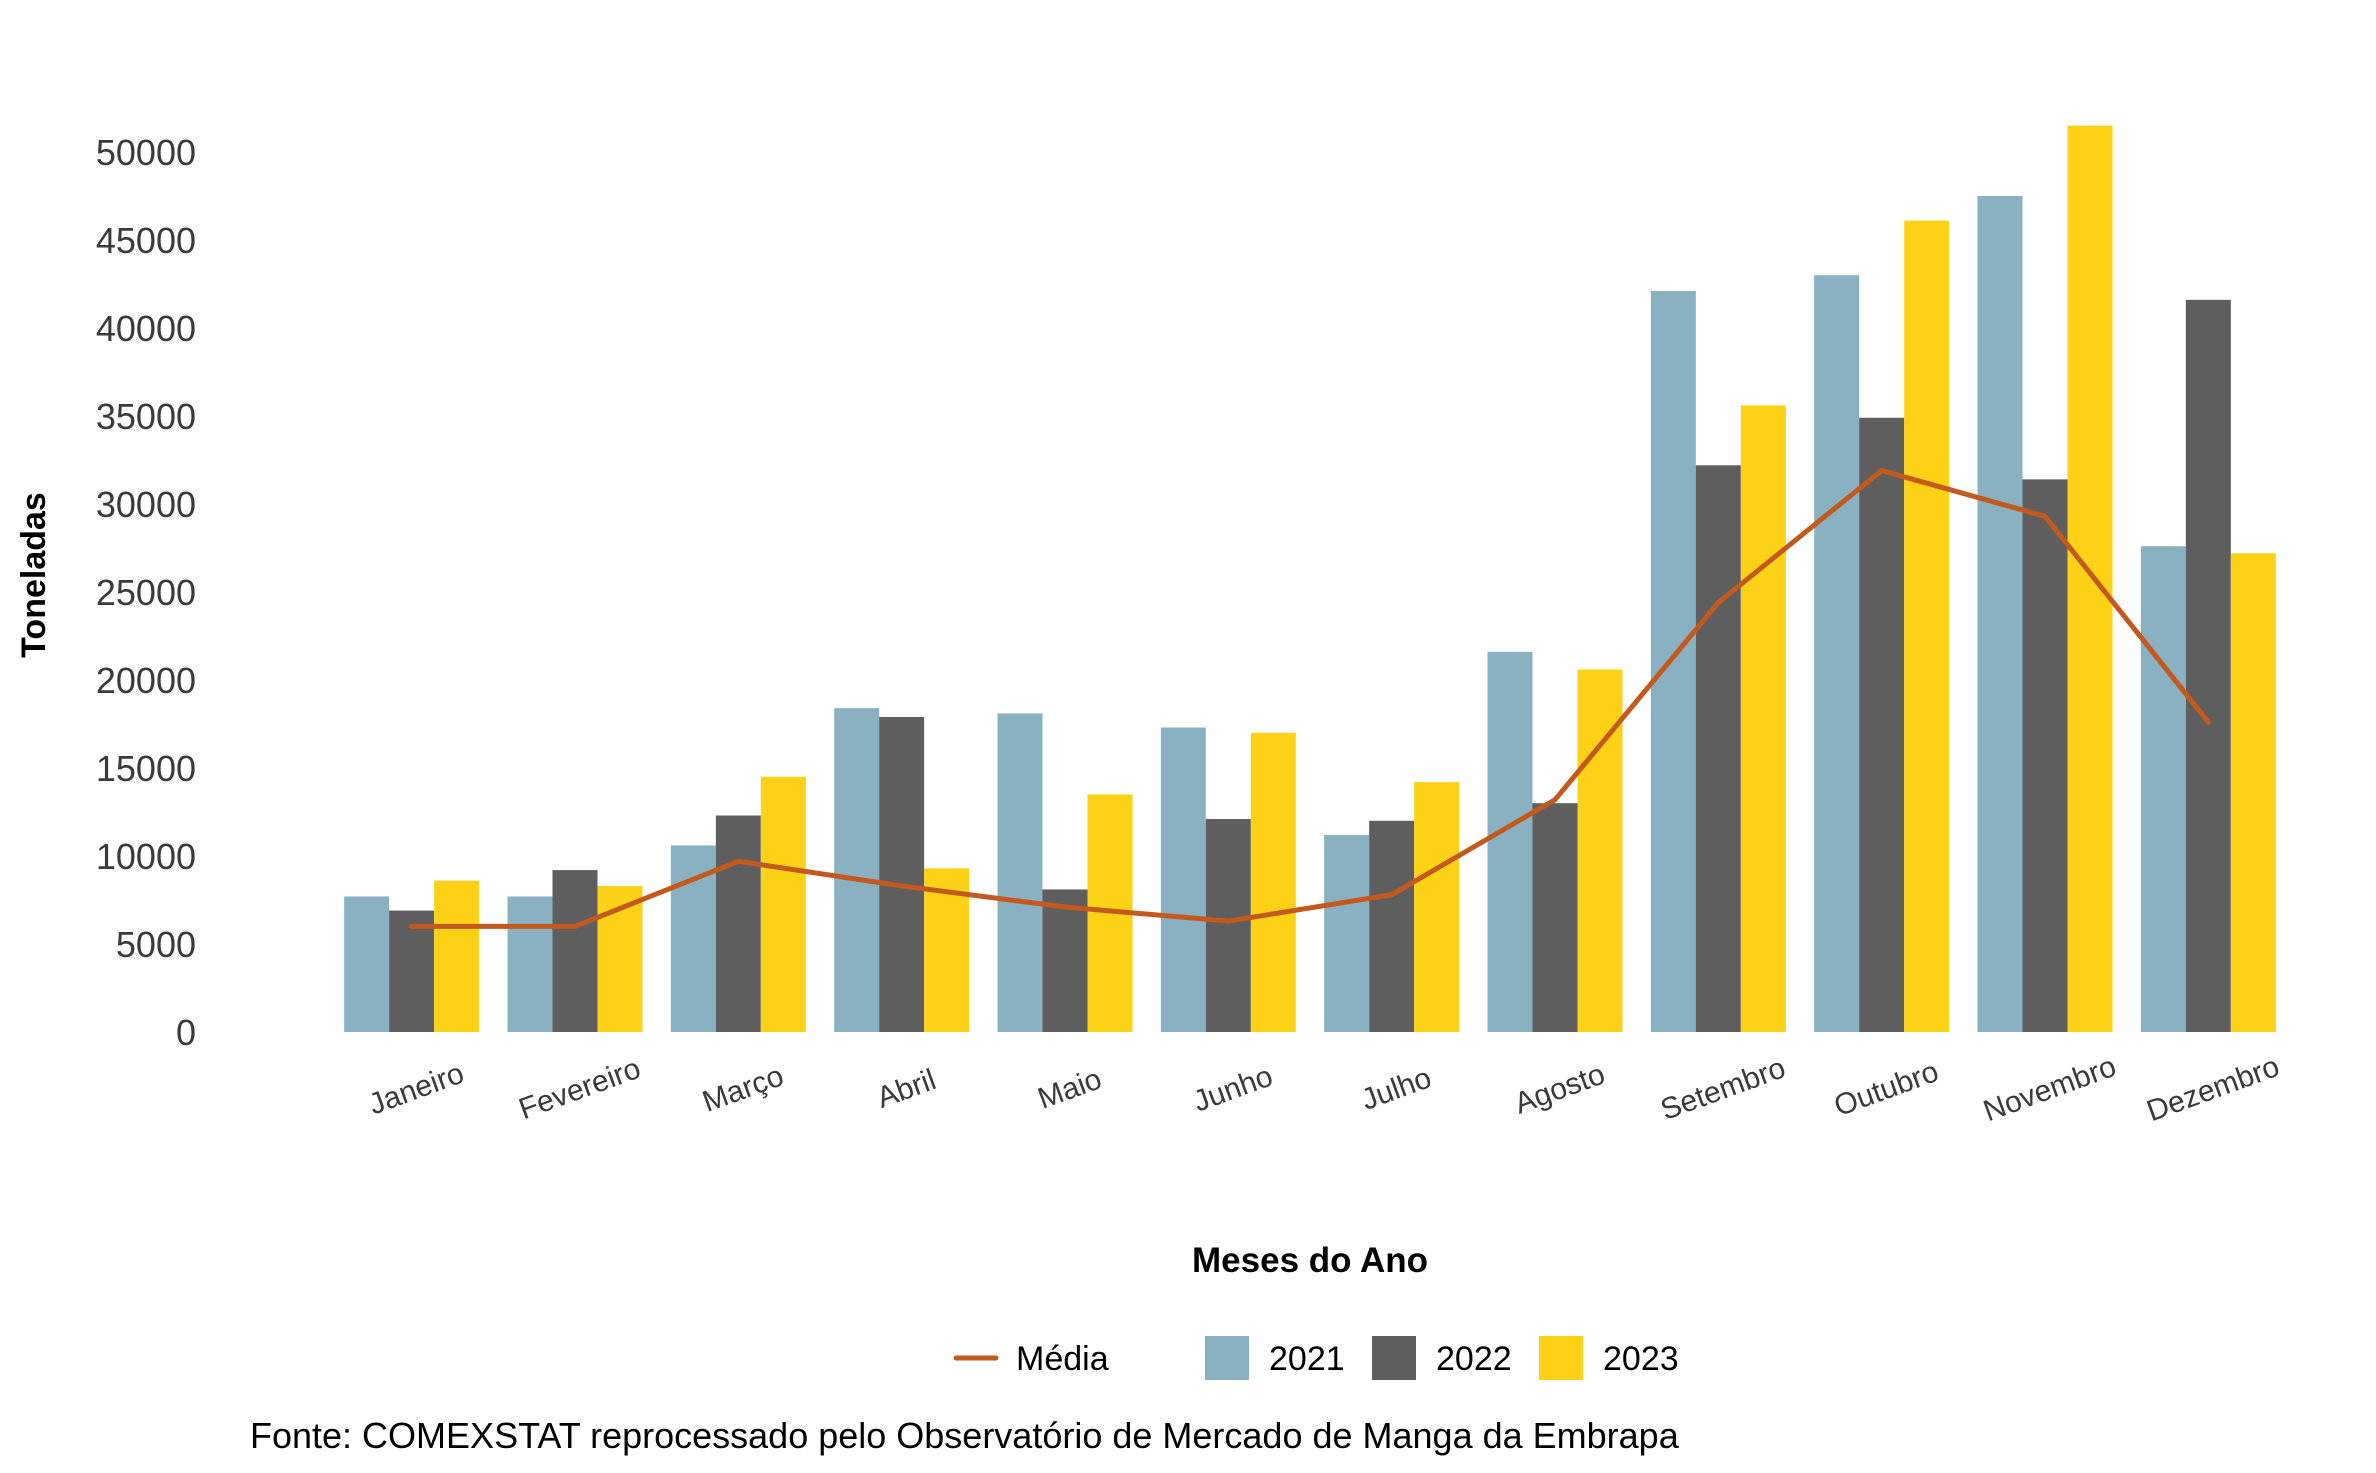 The width and height of the screenshot is (2376, 1473). I want to click on x-tick-label: Agosto, so click(1559, 1089).